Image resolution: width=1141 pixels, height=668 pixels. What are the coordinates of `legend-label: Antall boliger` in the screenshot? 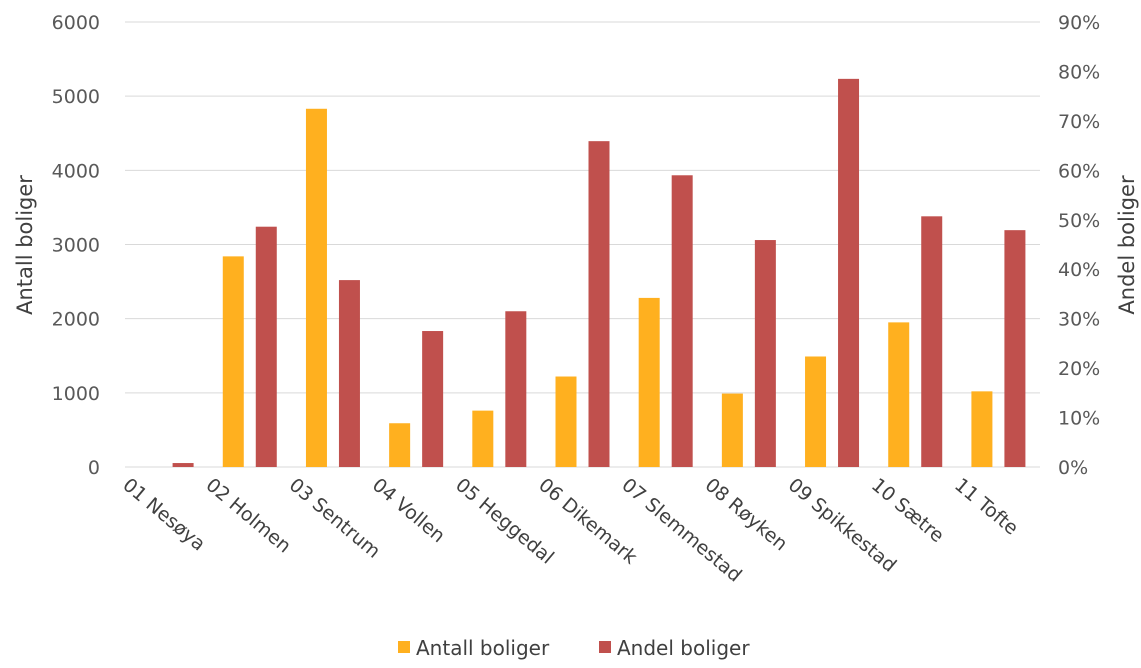 It's located at (483, 648).